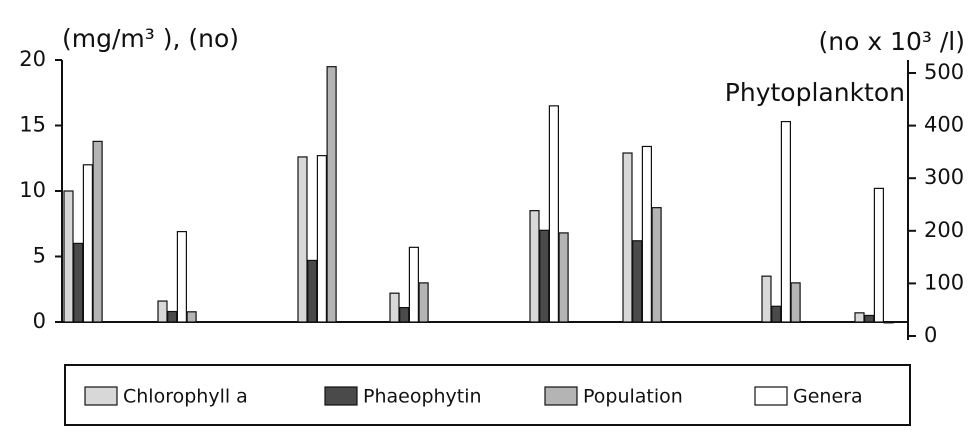 The width and height of the screenshot is (974, 445). Describe the element at coordinates (944, 282) in the screenshot. I see `y2-tick-label: 100` at that location.